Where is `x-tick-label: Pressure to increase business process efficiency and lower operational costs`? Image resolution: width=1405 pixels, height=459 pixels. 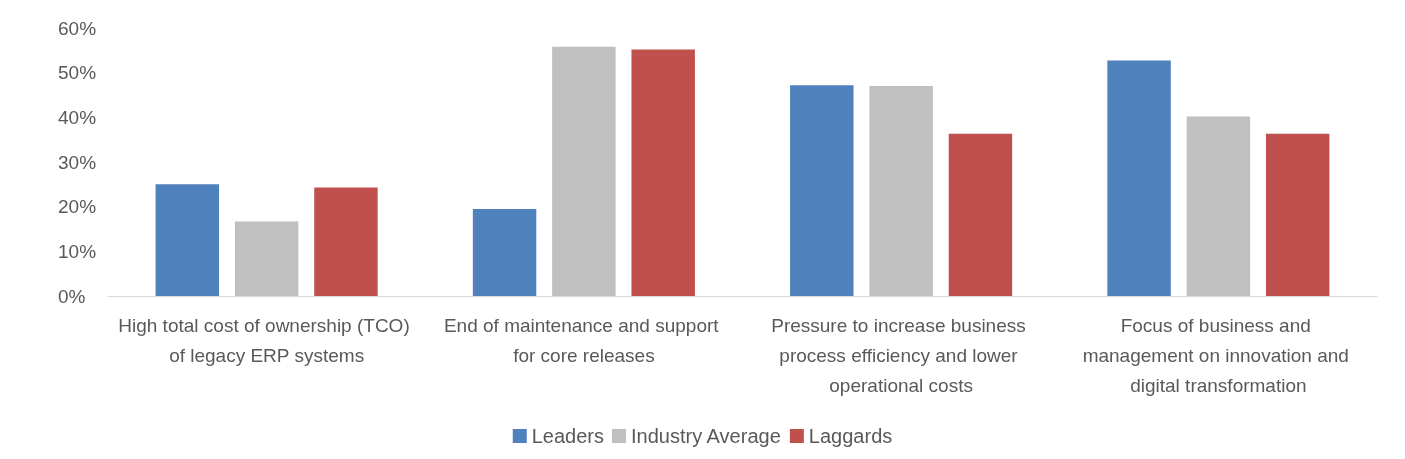 x-tick-label: Pressure to increase business process efficiency and lower operational costs is located at coordinates (901, 355).